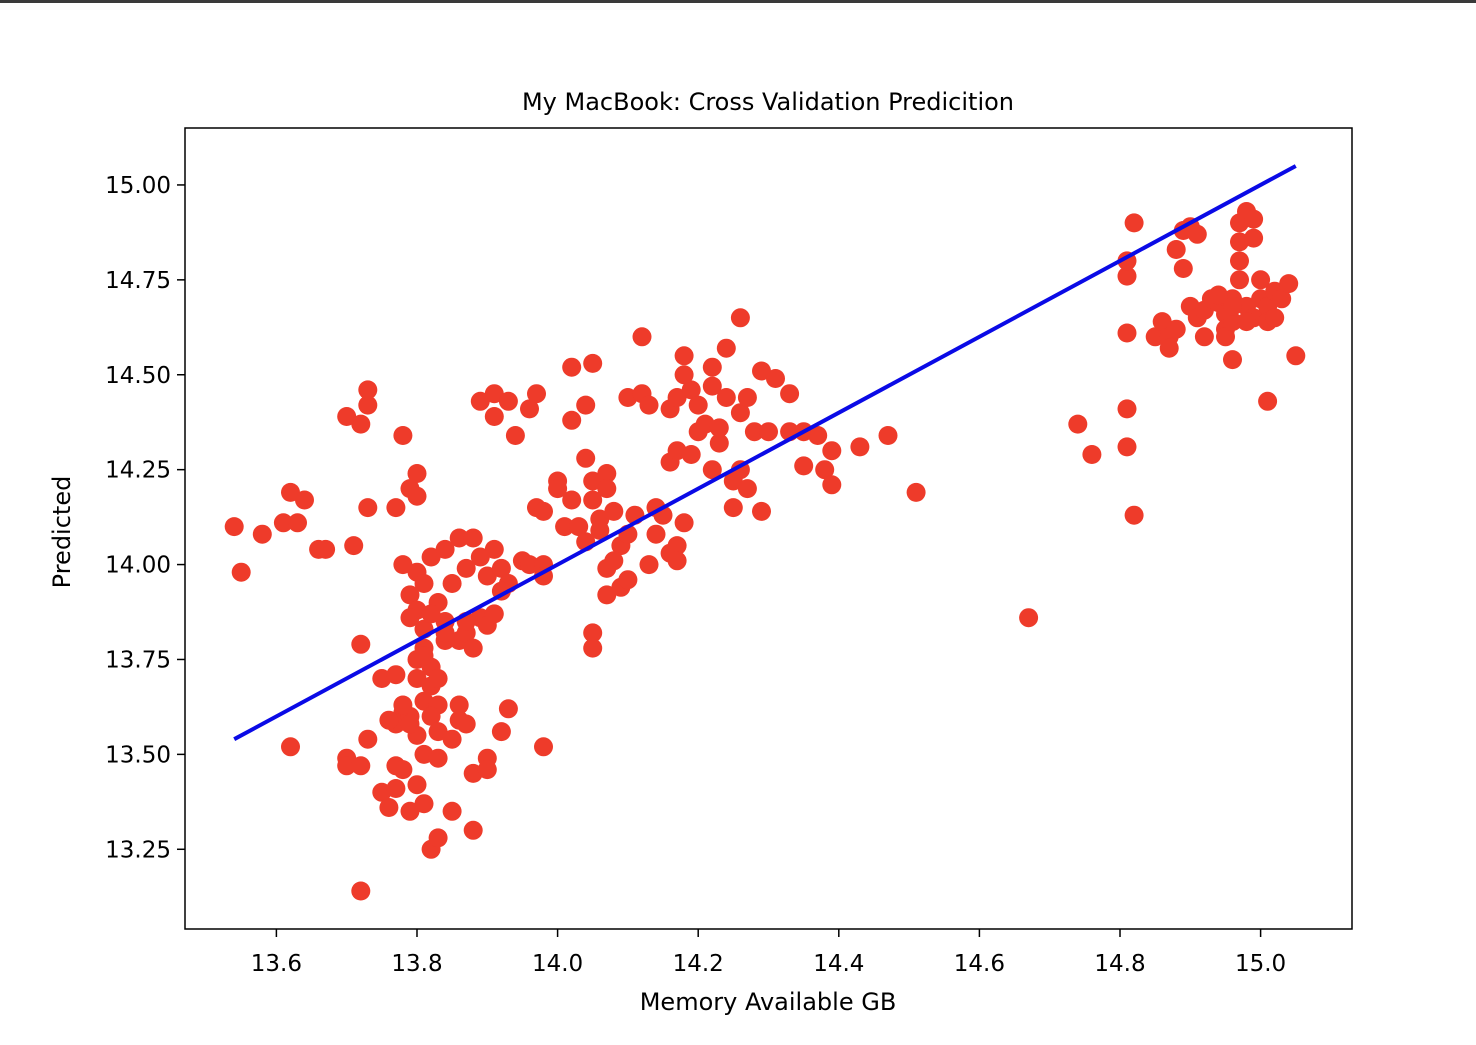 The height and width of the screenshot is (1045, 1476). Describe the element at coordinates (145, 518) in the screenshot. I see `y-axis: 13.25 13.50 13.75 14.00 14.25 14.50 14.75 15.00` at that location.